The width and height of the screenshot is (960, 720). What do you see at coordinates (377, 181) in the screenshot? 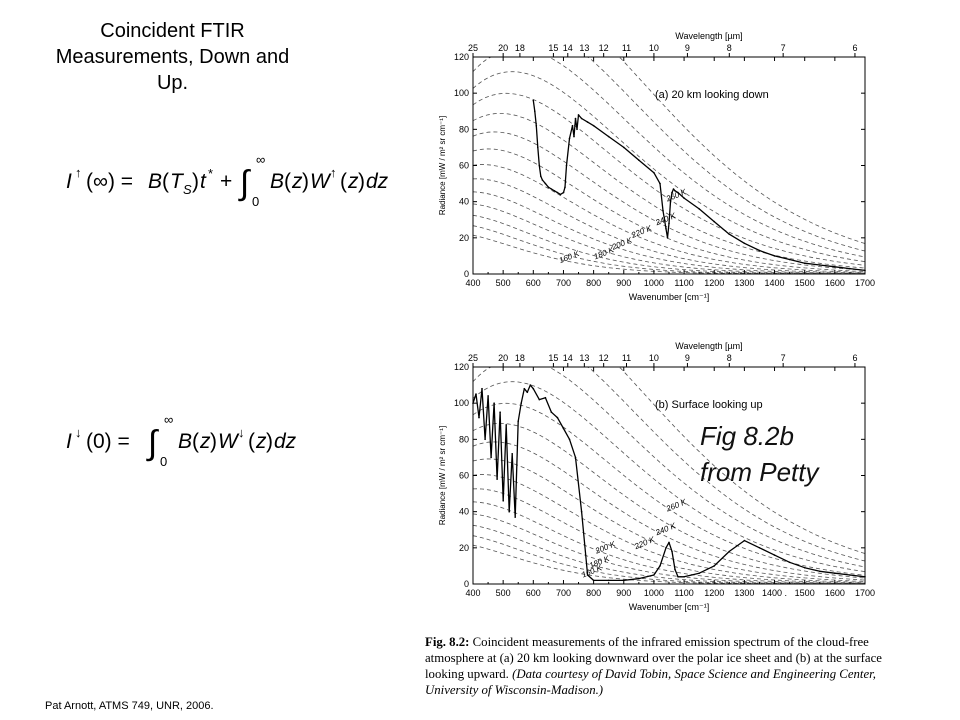
I see `svg-text: dz` at bounding box center [377, 181].